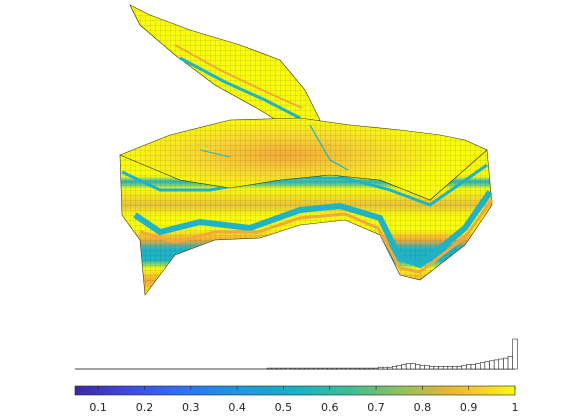 The image size is (570, 420). What do you see at coordinates (469, 407) in the screenshot?
I see `colorbar-tick-label: 0.9` at bounding box center [469, 407].